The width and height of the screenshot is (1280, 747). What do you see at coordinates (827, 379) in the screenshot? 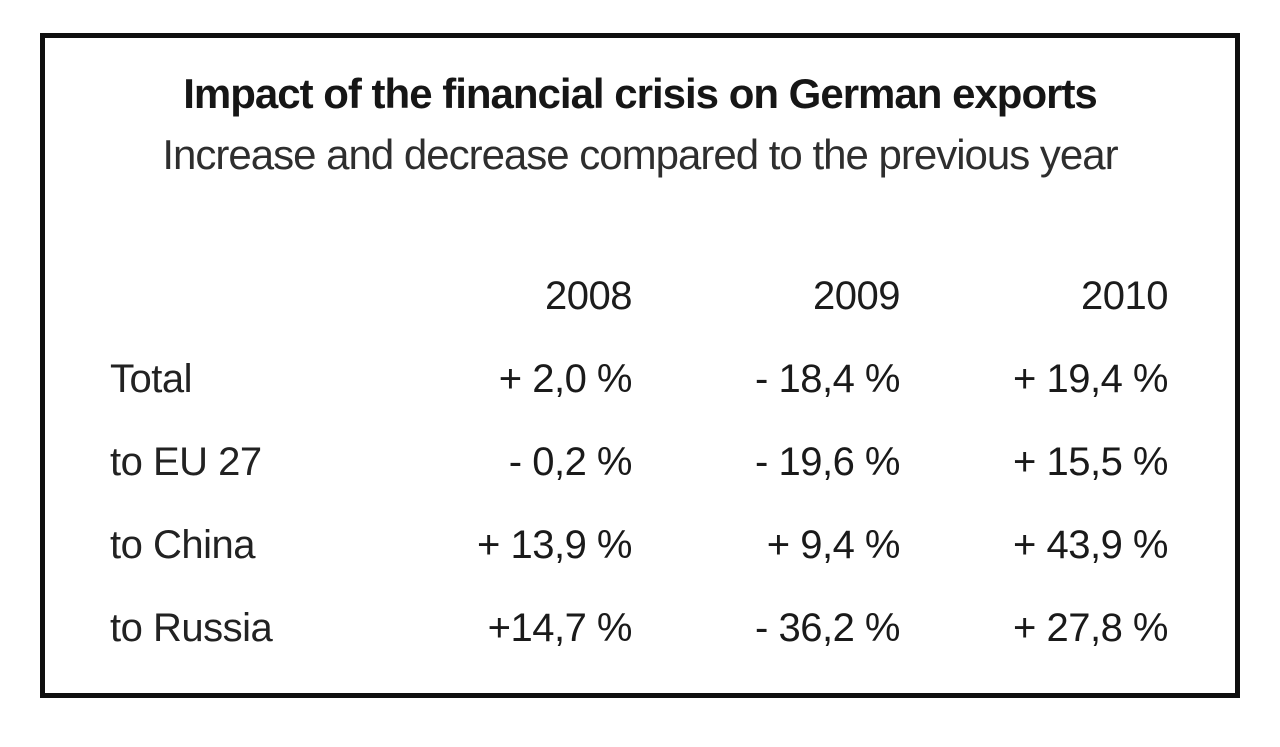
I see `value-total-2009: - 18,4 %` at bounding box center [827, 379].